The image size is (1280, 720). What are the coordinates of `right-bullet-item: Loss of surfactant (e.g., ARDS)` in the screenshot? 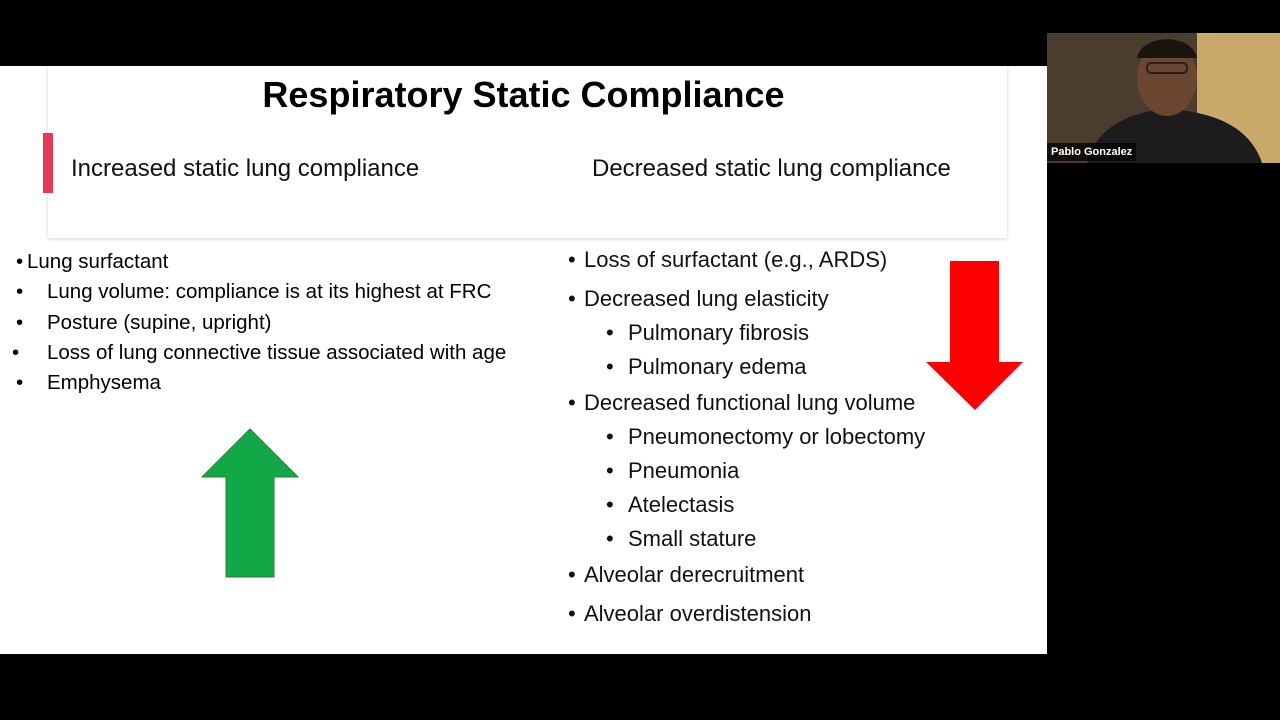 It's located at (778, 260).